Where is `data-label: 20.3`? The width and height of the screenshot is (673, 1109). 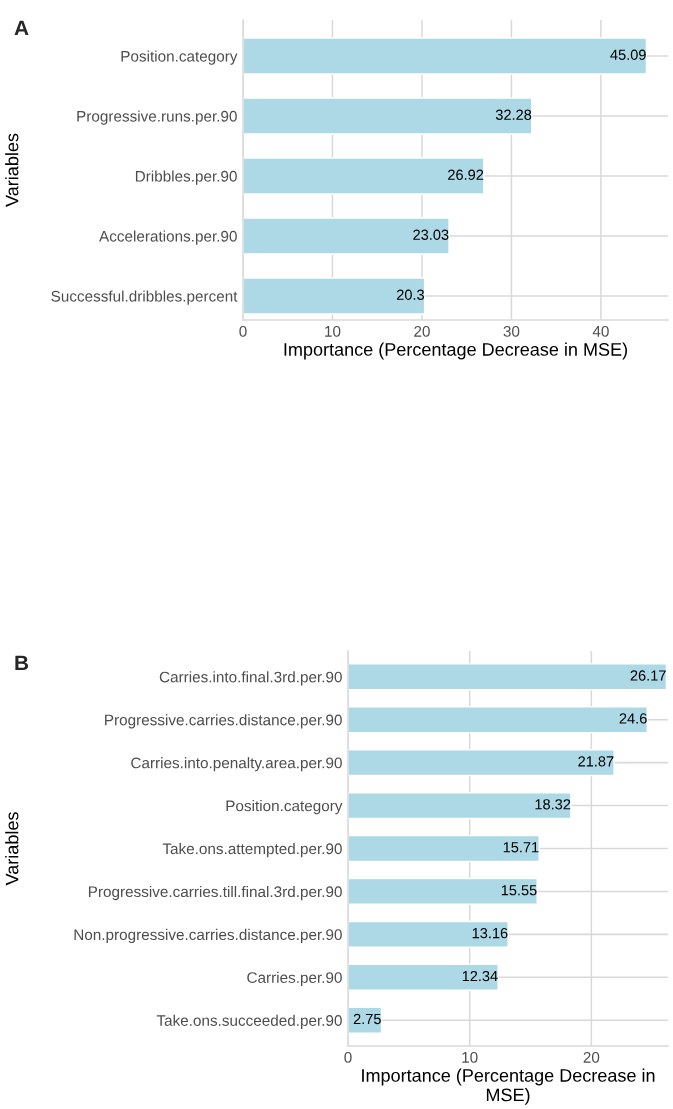 data-label: 20.3 is located at coordinates (410, 294).